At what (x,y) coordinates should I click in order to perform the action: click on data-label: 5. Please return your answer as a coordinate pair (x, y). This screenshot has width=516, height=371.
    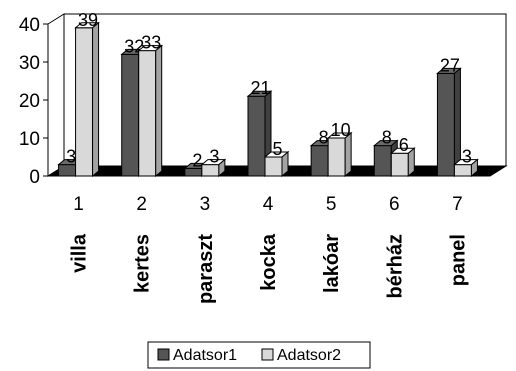
    Looking at the image, I should click on (277, 149).